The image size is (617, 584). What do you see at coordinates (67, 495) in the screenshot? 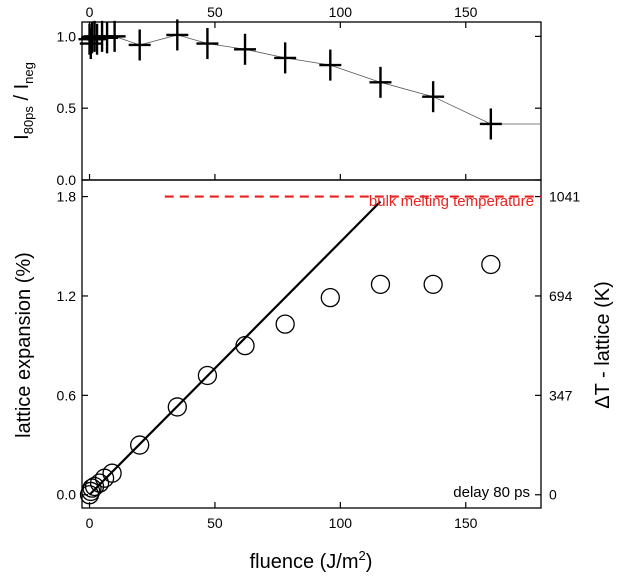
I see `bottom-y-tick-label: 0.0` at bounding box center [67, 495].